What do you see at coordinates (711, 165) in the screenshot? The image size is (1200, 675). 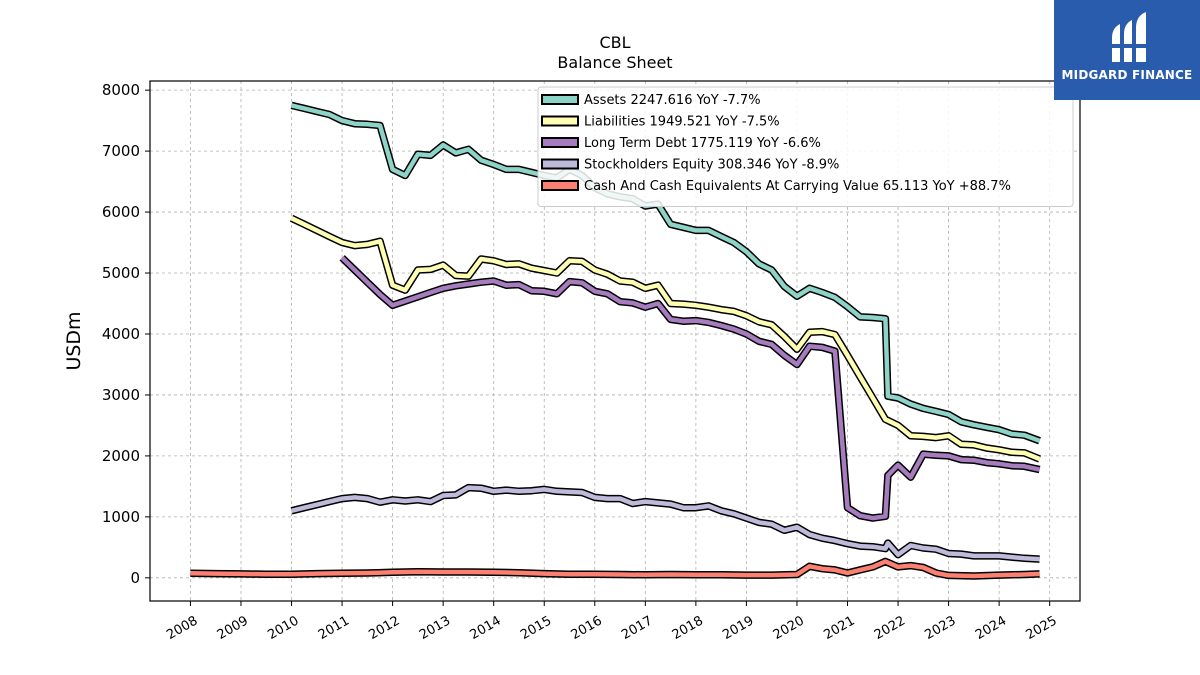 I see `legend-label: Stockholders Equity 308.346 YoY -8.9%` at bounding box center [711, 165].